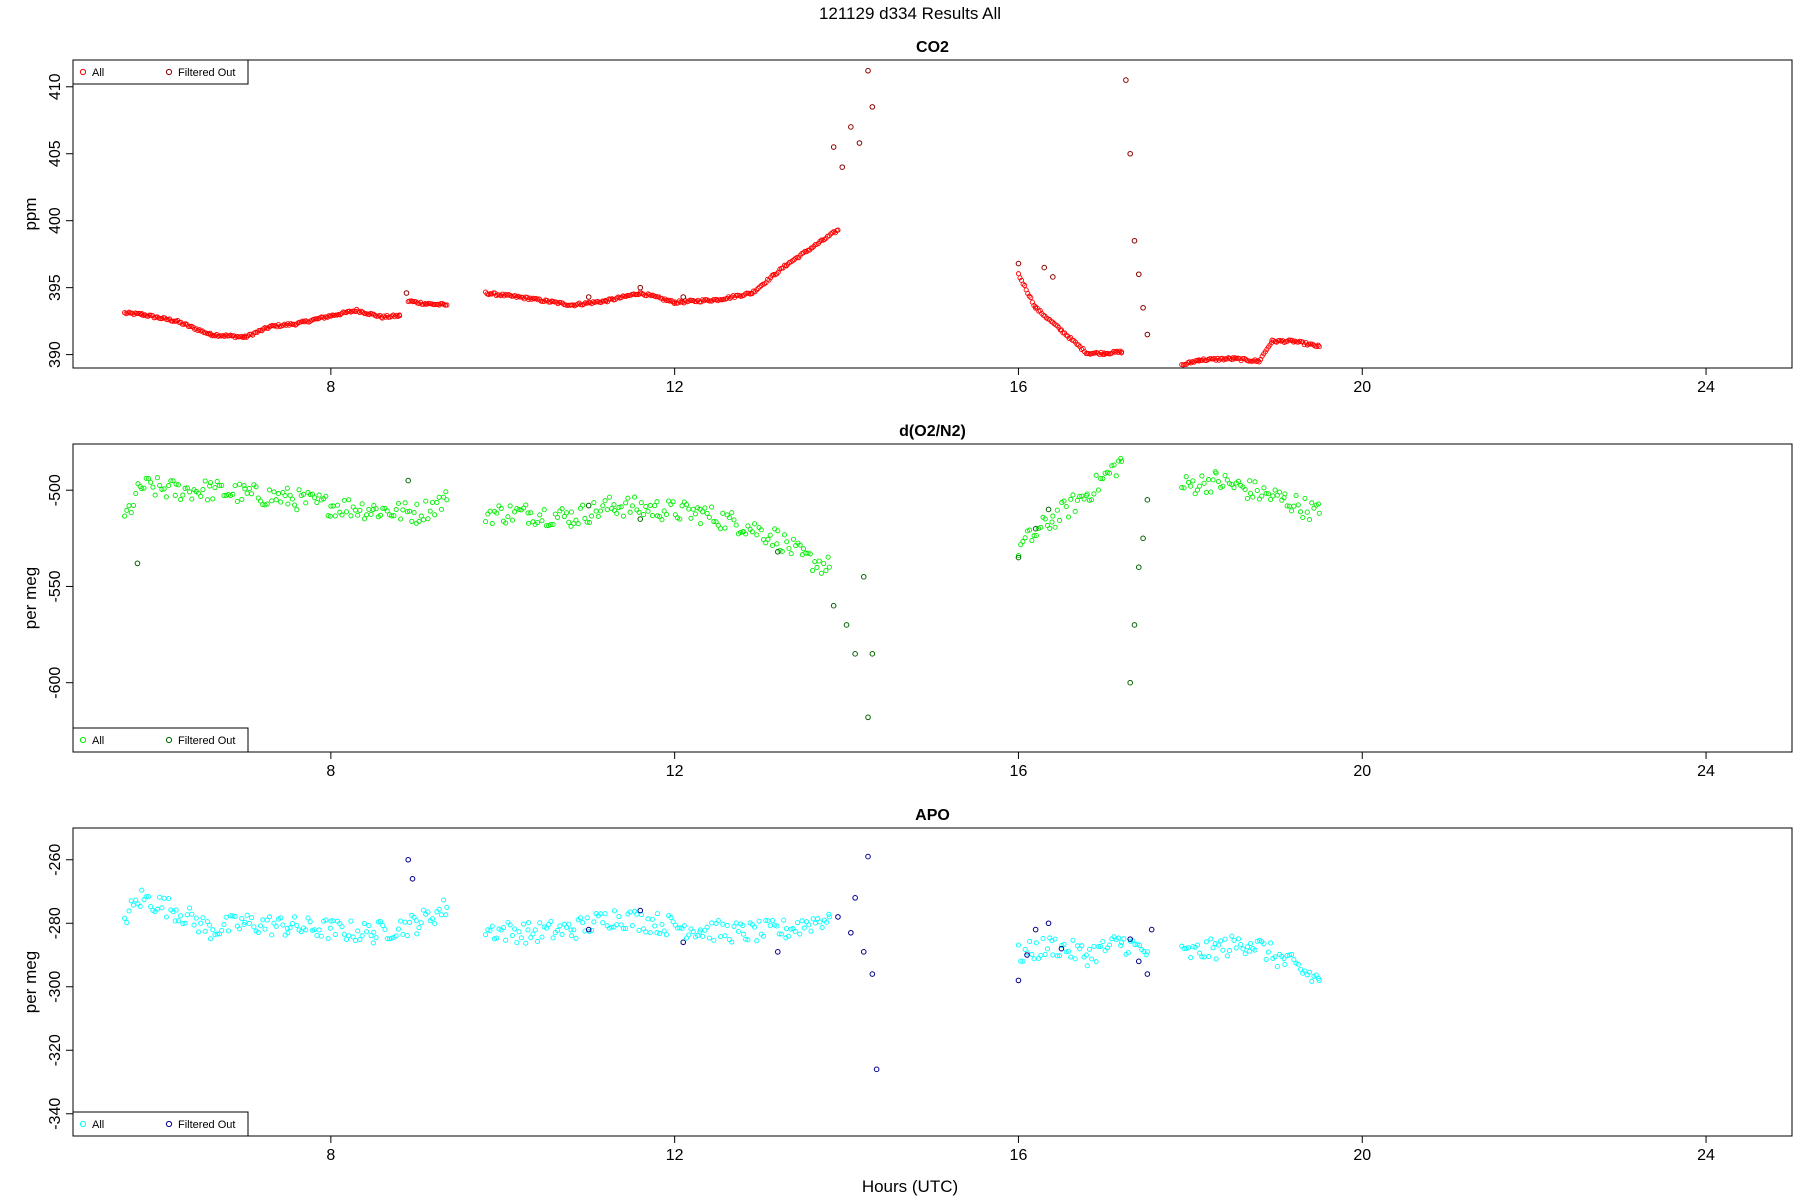 This screenshot has width=1800, height=1200. Describe the element at coordinates (55, 86) in the screenshot. I see `y-tick-label: 410` at that location.